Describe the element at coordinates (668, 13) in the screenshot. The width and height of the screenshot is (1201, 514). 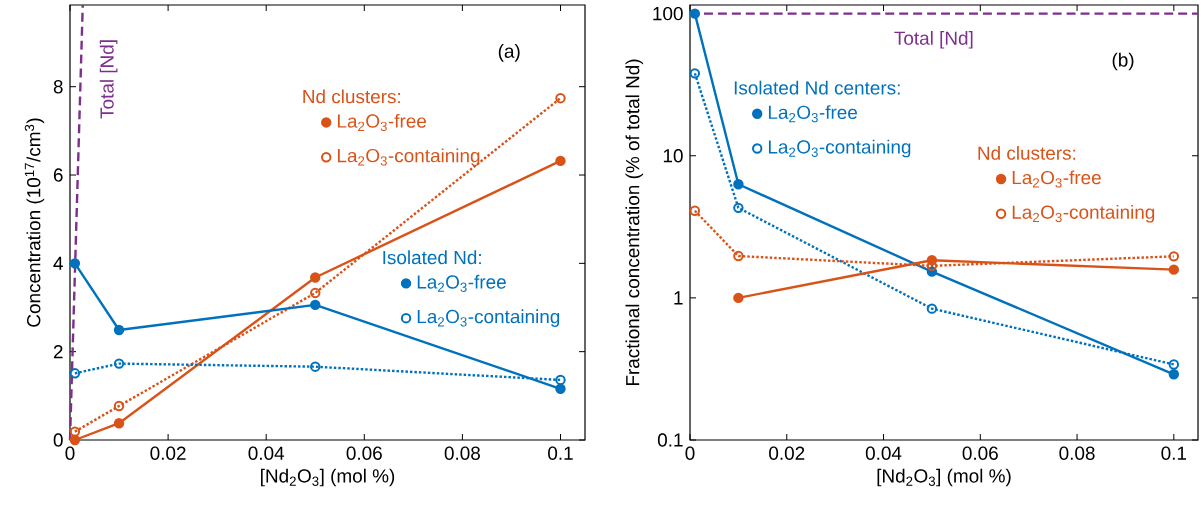
I see `y-tick-label: 100` at that location.